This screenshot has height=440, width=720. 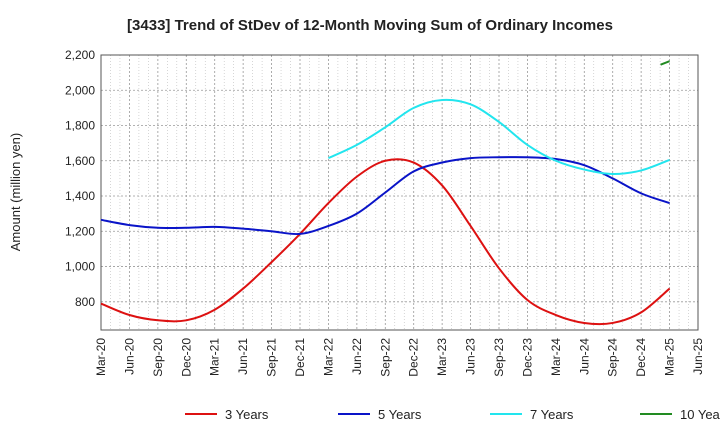 I want to click on x-tick-label: Mar-23, so click(x=442, y=357).